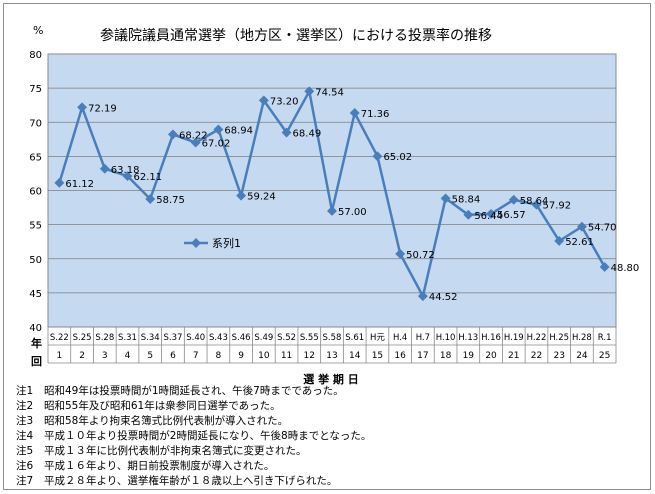  Describe the element at coordinates (284, 101) in the screenshot. I see `data-label: 73.20` at that location.